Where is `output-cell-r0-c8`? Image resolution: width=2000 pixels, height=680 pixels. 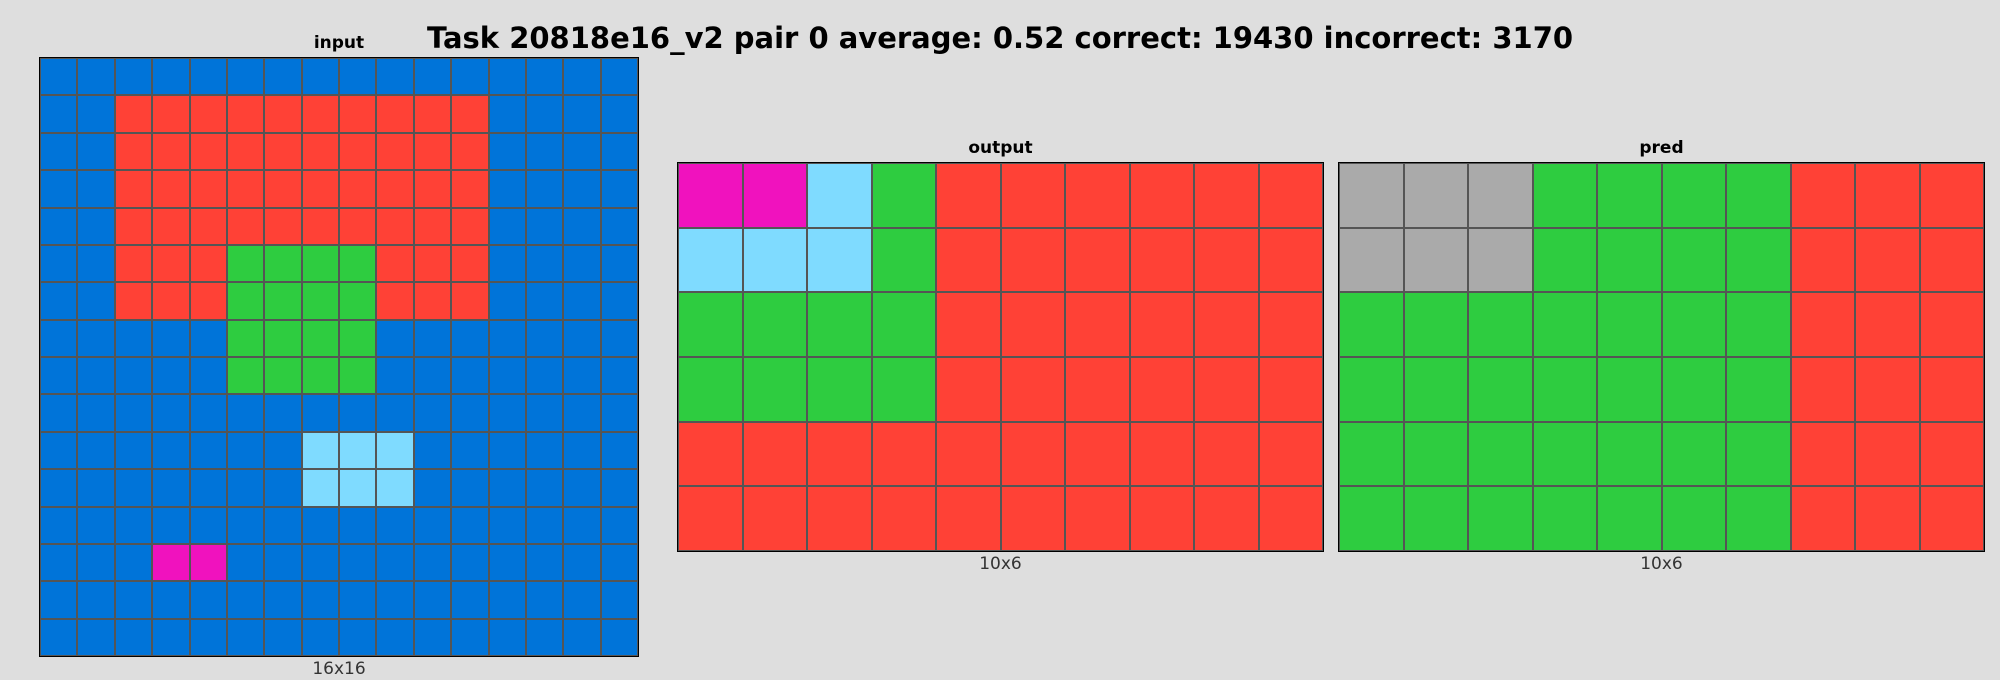
output-cell-r0-c8 is located at coordinates (1226, 195).